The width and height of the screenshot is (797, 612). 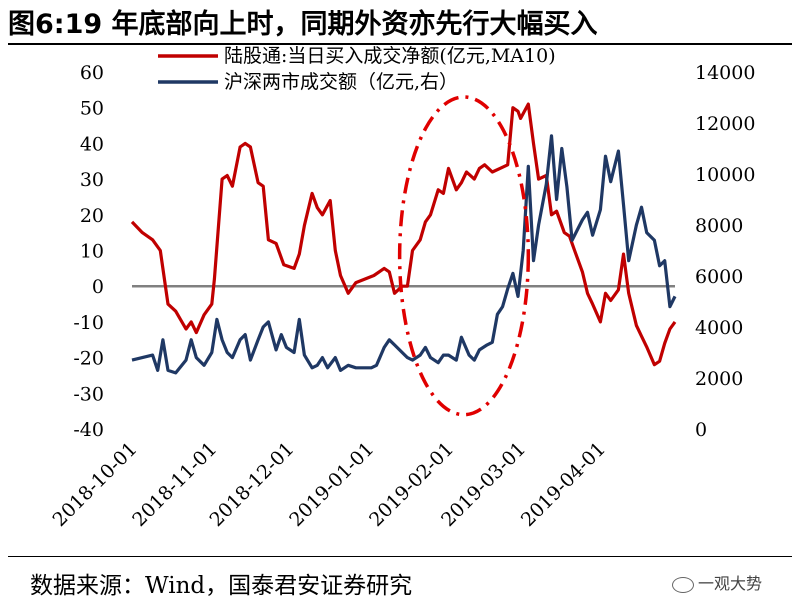 I want to click on right-tick-label: 14000, so click(x=725, y=73).